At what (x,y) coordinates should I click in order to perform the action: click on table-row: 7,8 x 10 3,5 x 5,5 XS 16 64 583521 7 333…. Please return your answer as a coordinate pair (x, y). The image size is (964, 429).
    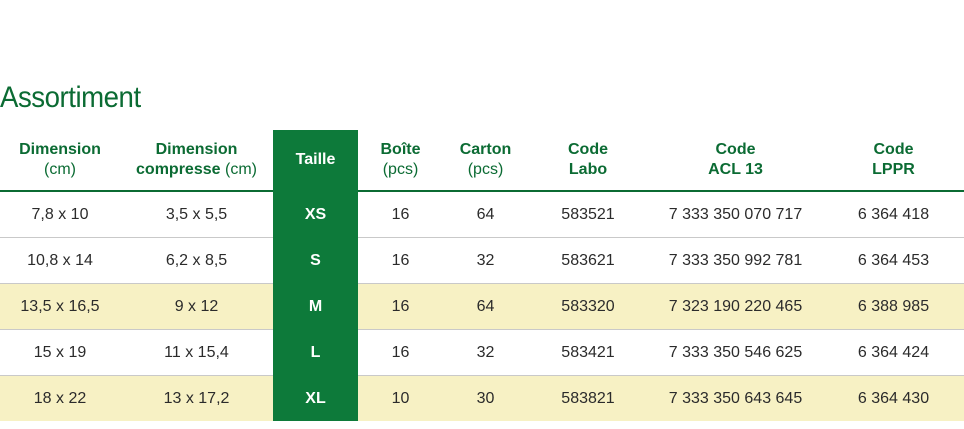
    Looking at the image, I should click on (482, 214).